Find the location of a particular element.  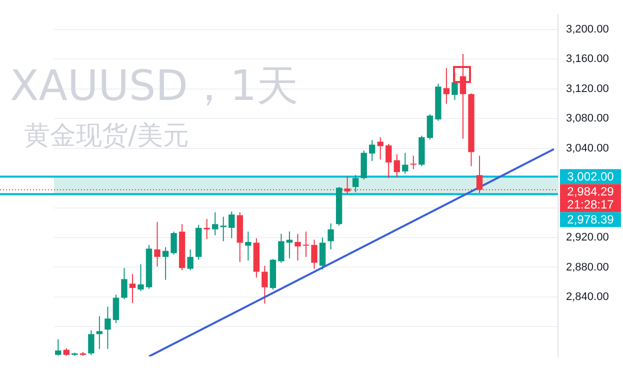

ref-line-label: 3,002.00 is located at coordinates (590, 176).